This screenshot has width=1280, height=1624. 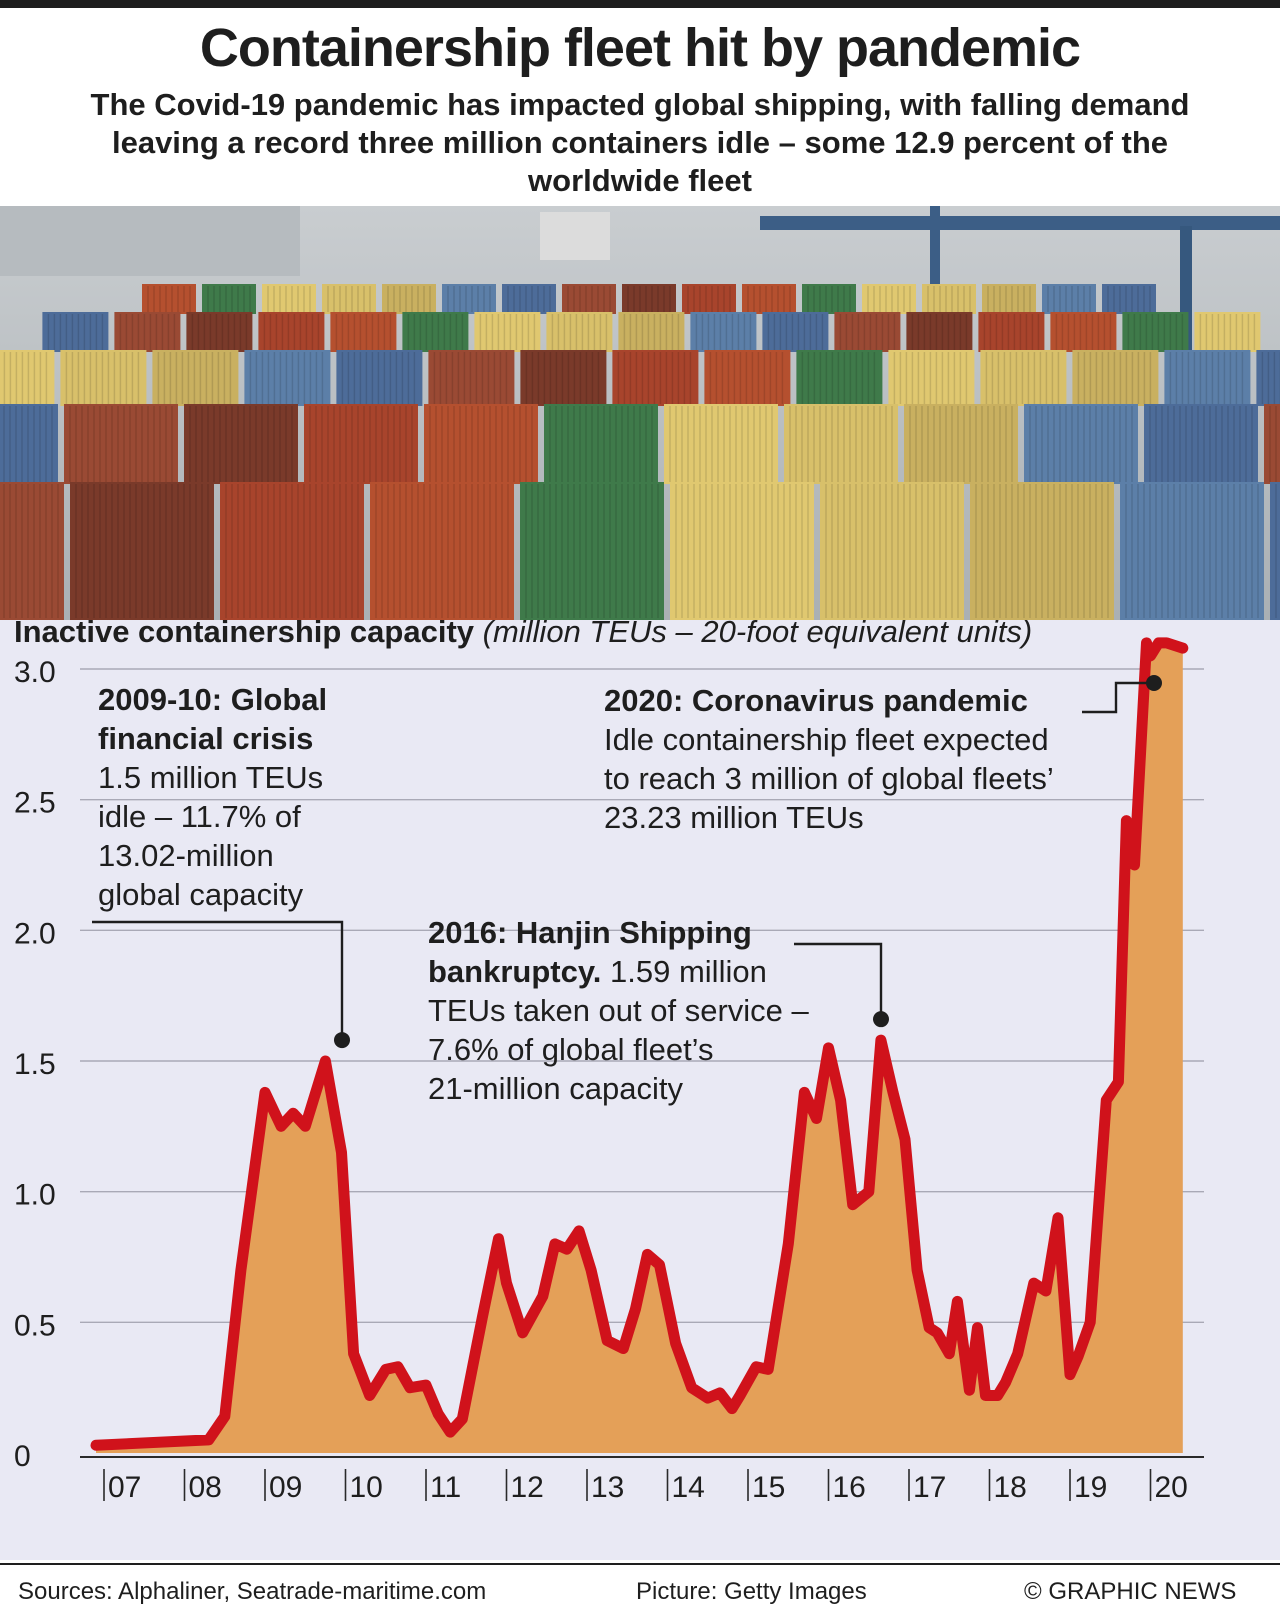 What do you see at coordinates (640, 4) in the screenshot?
I see `top-rule` at bounding box center [640, 4].